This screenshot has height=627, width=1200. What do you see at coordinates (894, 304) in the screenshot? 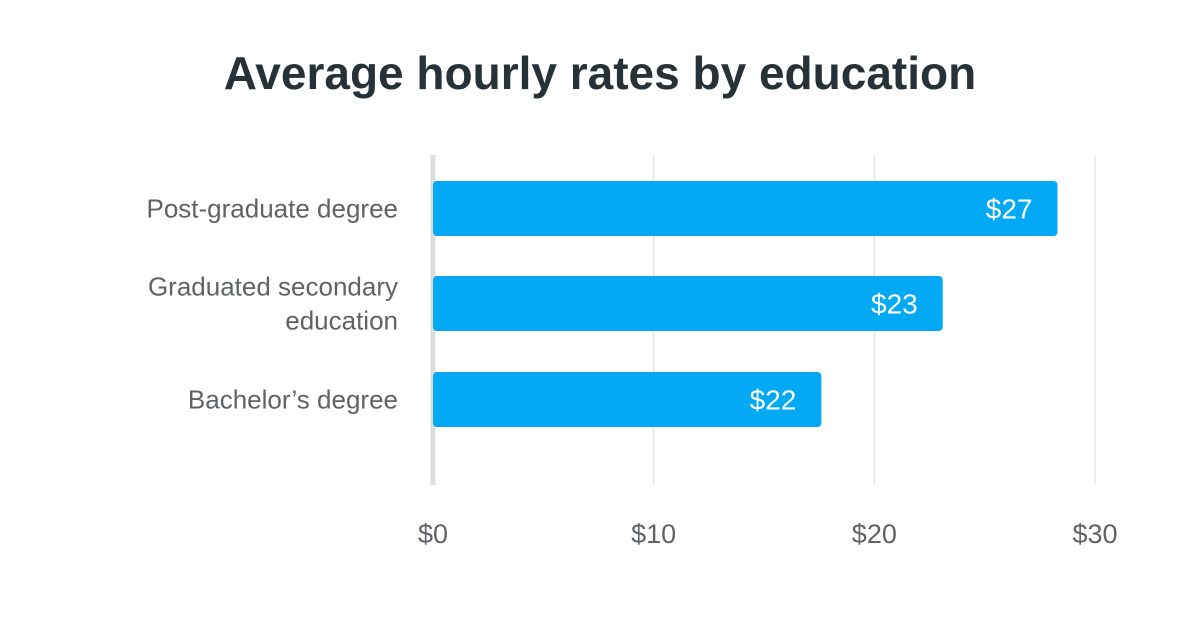
I see `bar-value-label: $23` at bounding box center [894, 304].